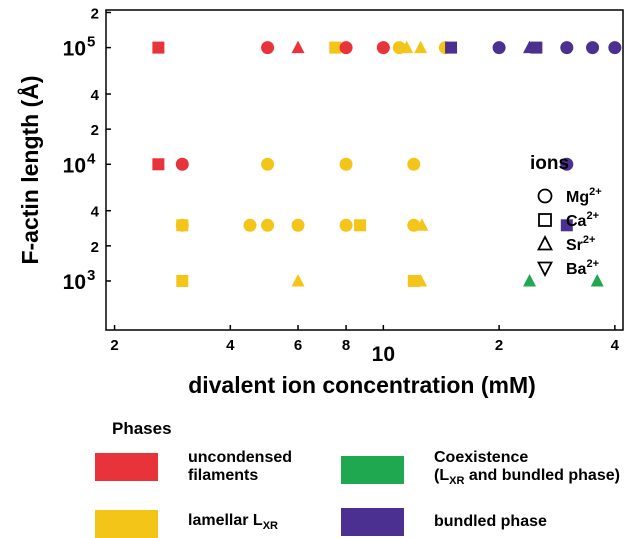 The width and height of the screenshot is (627, 538). I want to click on phase-item-lamellar: lamellar LXR, so click(186, 524).